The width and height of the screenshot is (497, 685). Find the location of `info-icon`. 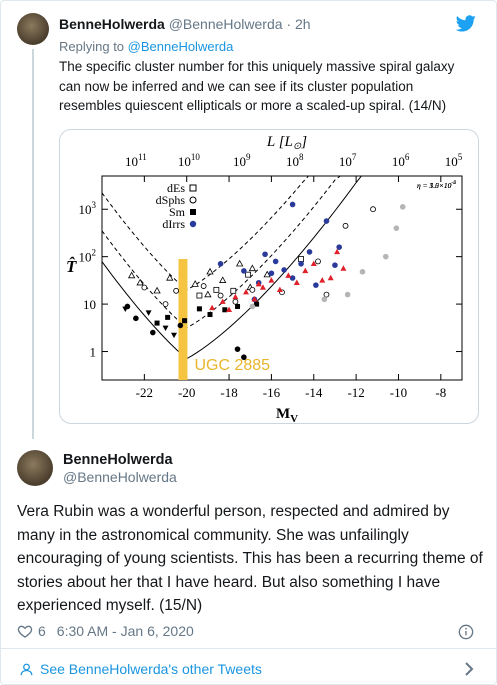

info-icon is located at coordinates (466, 632).